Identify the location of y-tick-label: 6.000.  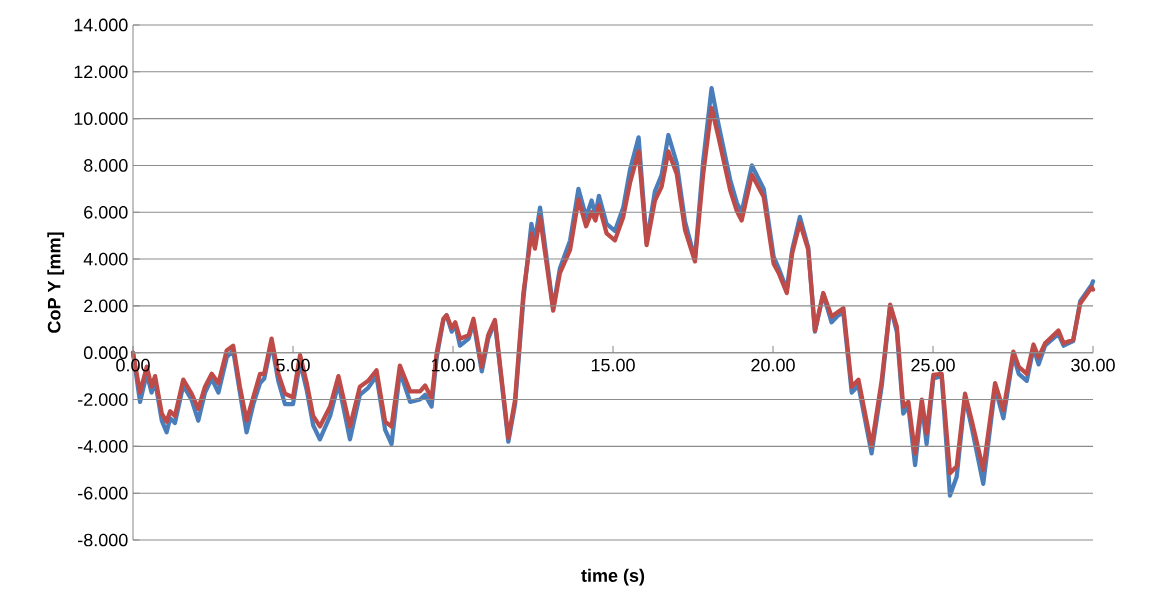
(106, 212).